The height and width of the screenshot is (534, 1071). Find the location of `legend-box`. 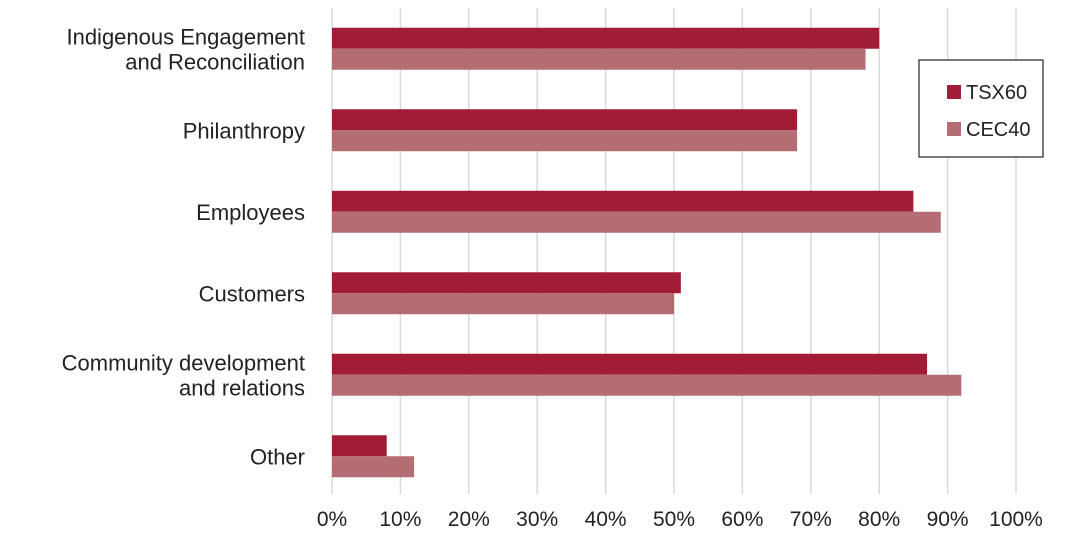

legend-box is located at coordinates (981, 108).